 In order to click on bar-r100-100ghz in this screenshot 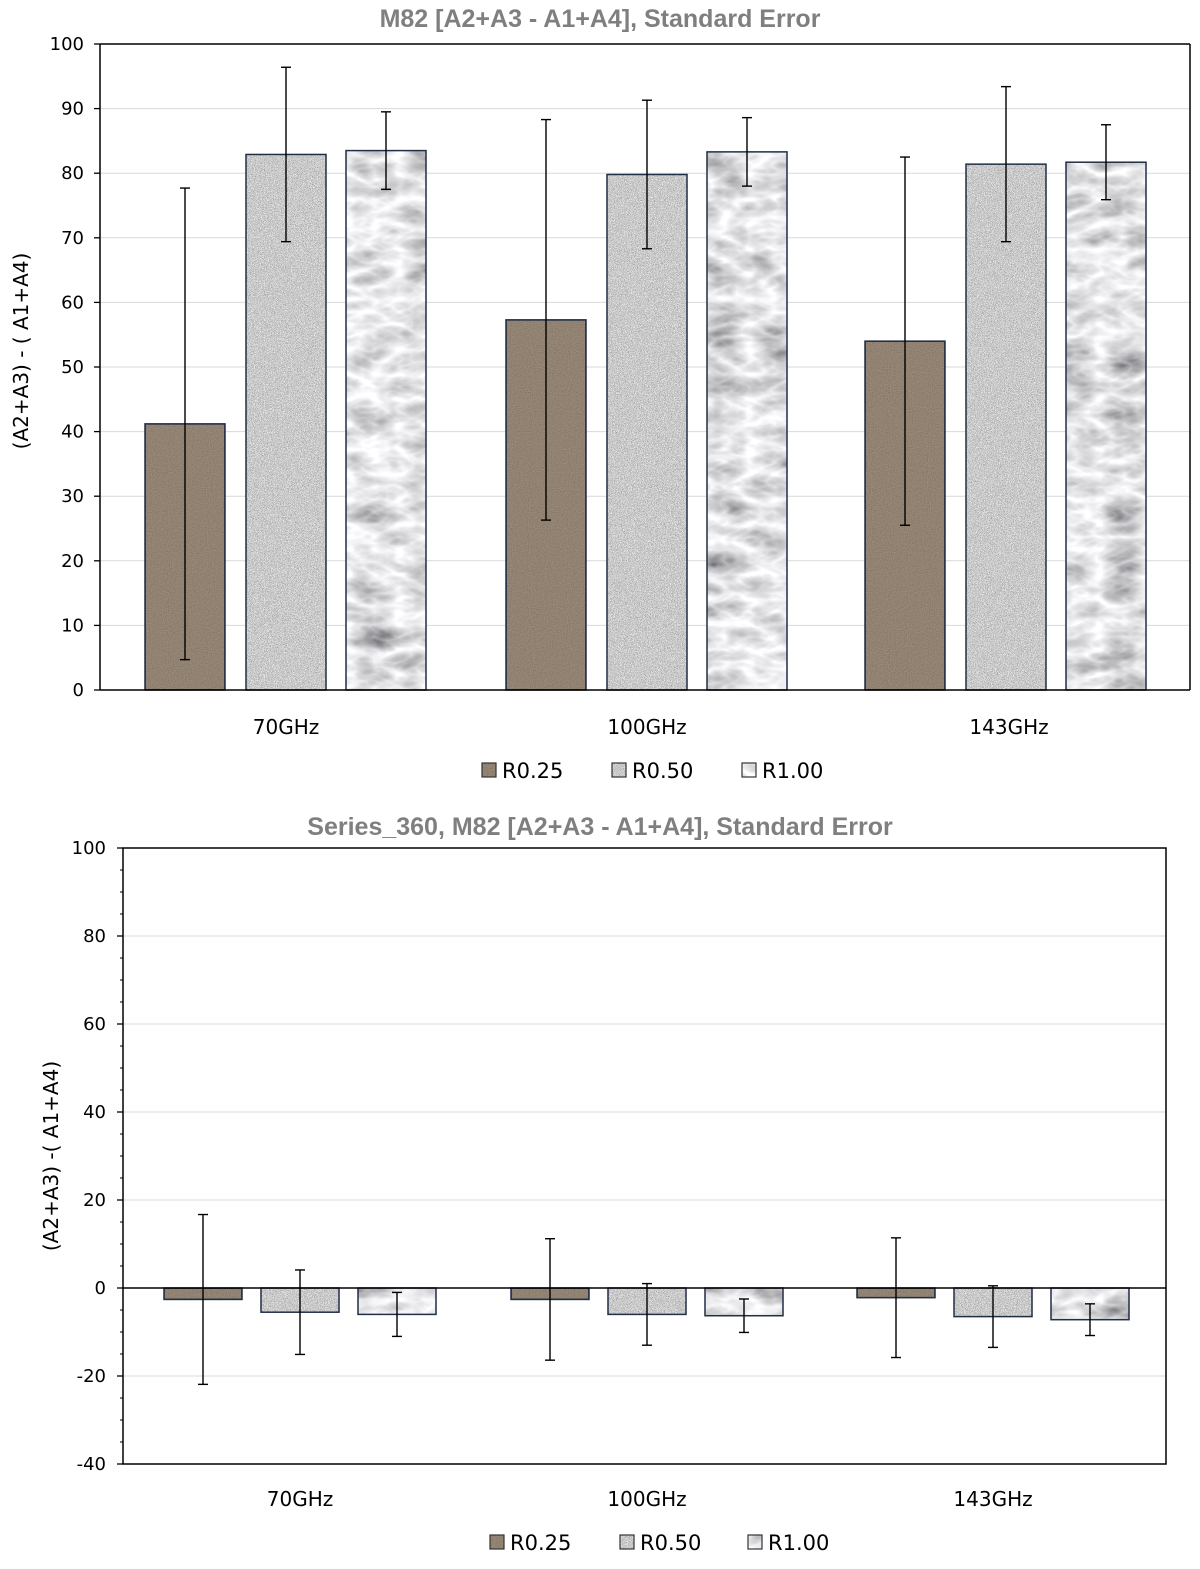, I will do `click(747, 421)`.